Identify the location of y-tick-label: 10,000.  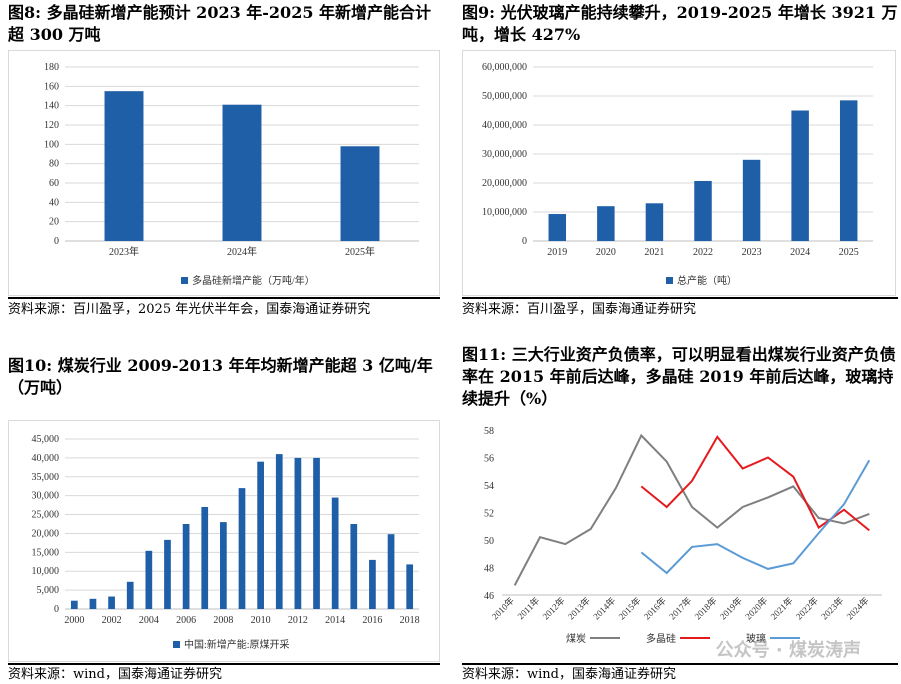
(46, 571).